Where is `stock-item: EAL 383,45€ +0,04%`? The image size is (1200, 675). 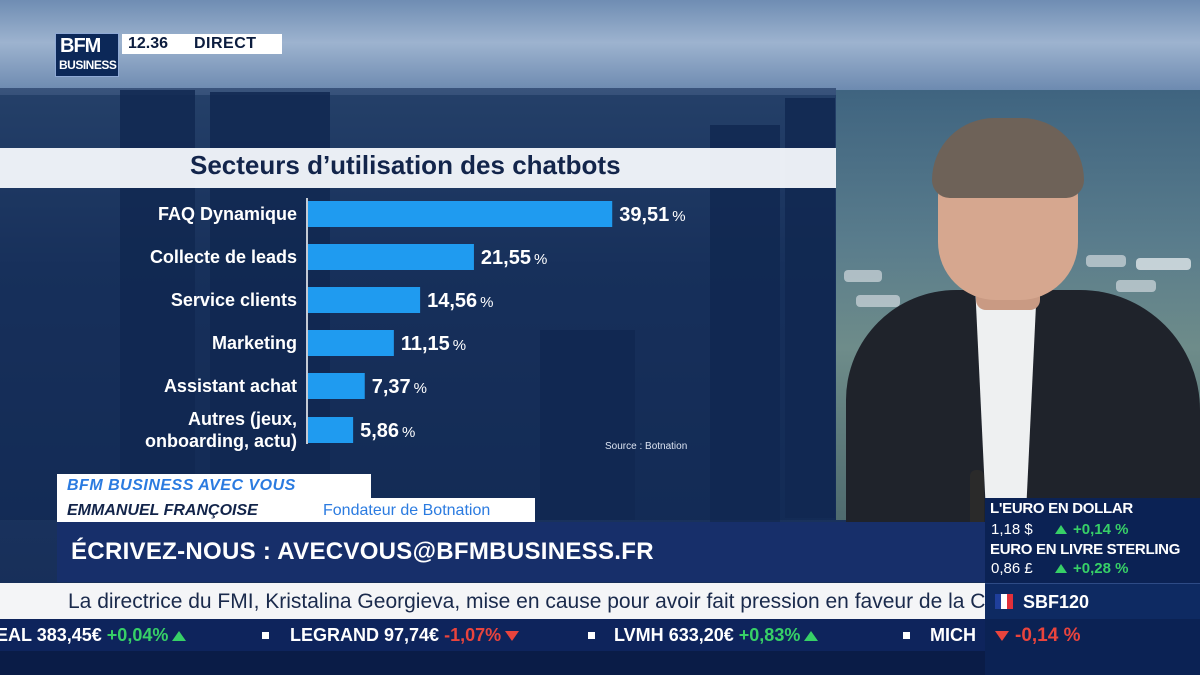 stock-item: EAL 383,45€ +0,04% is located at coordinates (93, 635).